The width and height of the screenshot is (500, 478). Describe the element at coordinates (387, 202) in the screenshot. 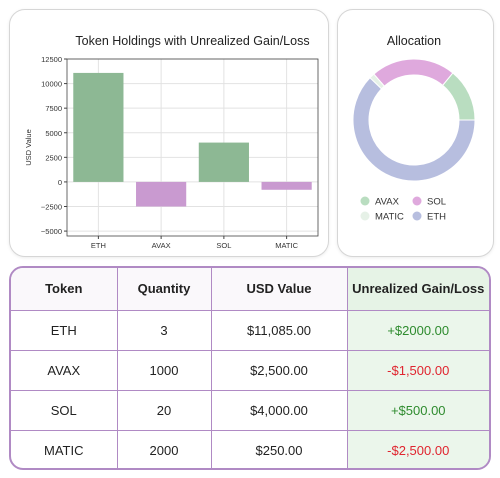

I see `legend-label-avax: AVAX` at that location.